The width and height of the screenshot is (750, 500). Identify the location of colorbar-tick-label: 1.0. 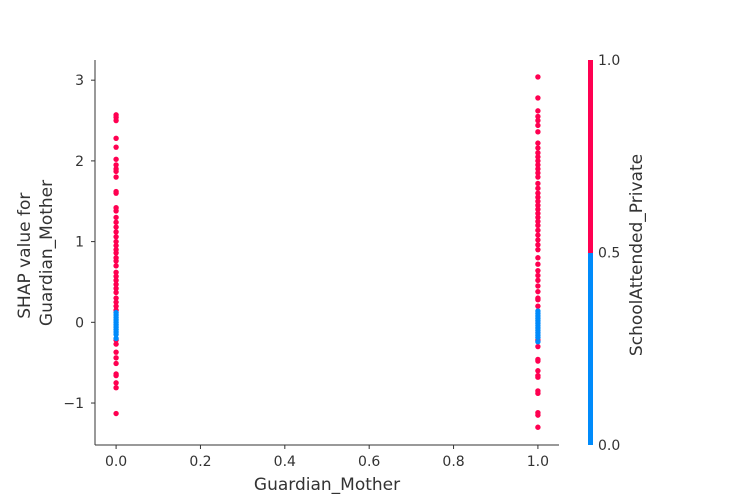
(609, 61).